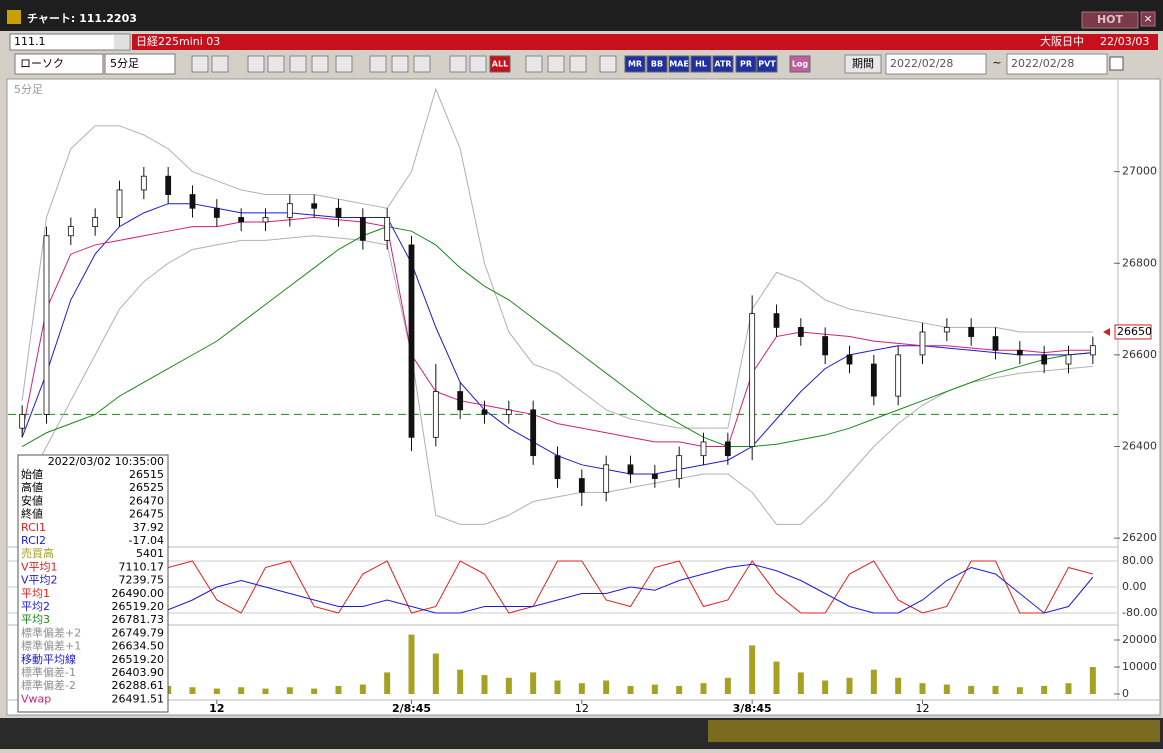 Image resolution: width=1163 pixels, height=753 pixels. Describe the element at coordinates (1057, 64) in the screenshot. I see `to-date-input` at that location.